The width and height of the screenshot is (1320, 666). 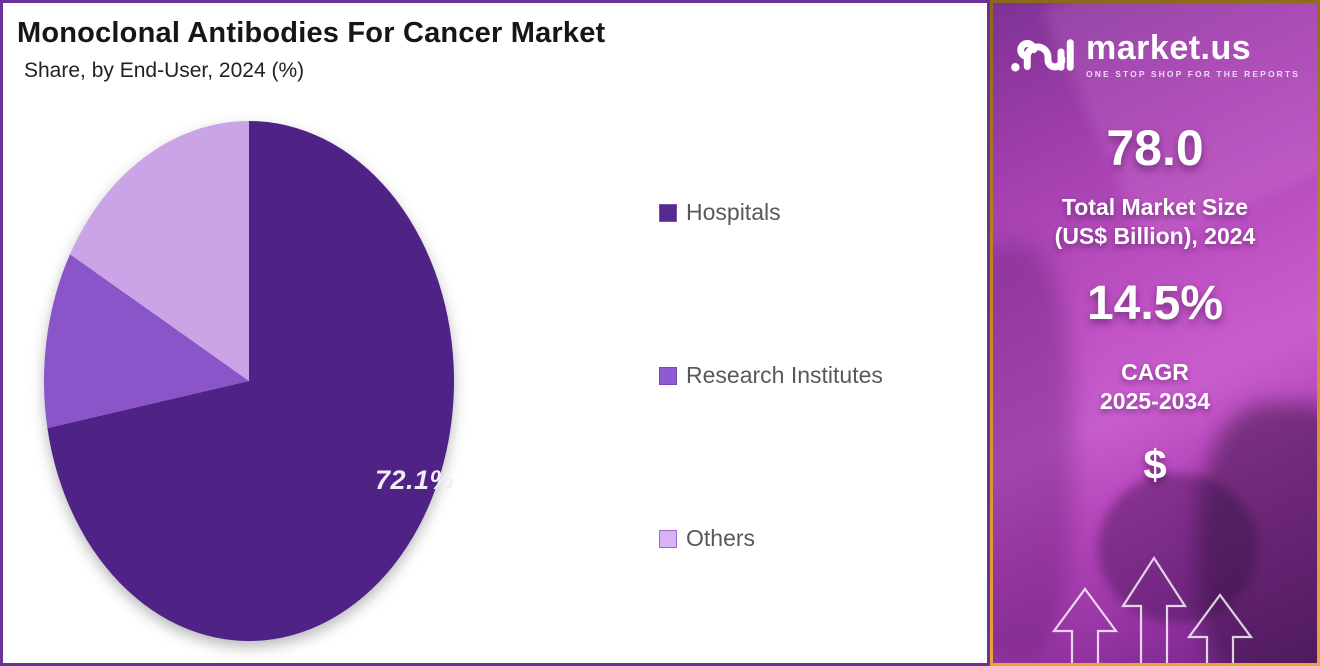 What do you see at coordinates (311, 33) in the screenshot?
I see `page-title: Monoclonal Antibodies For Cancer Market` at bounding box center [311, 33].